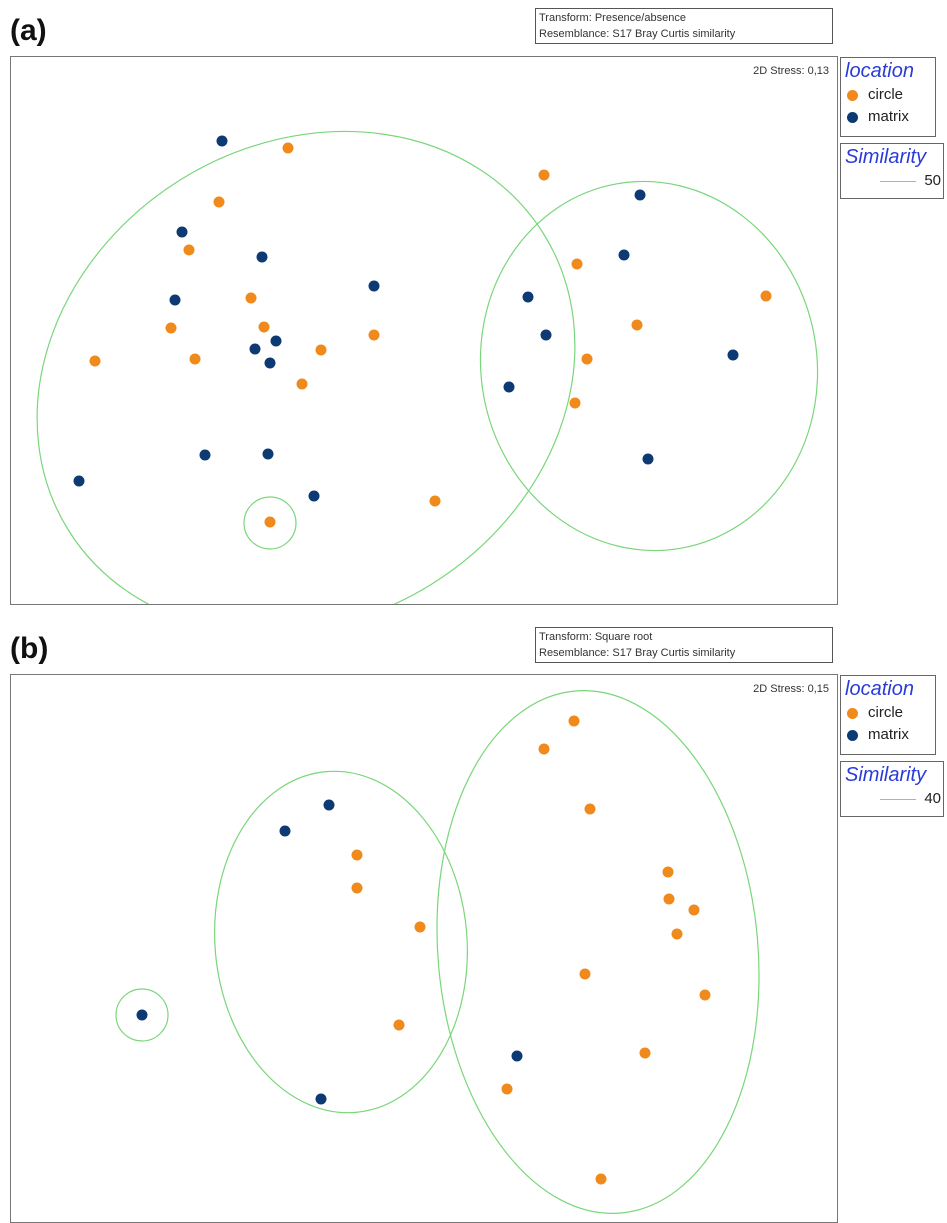 Image resolution: width=947 pixels, height=1223 pixels. I want to click on location-legend-a: location circle matrix, so click(888, 97).